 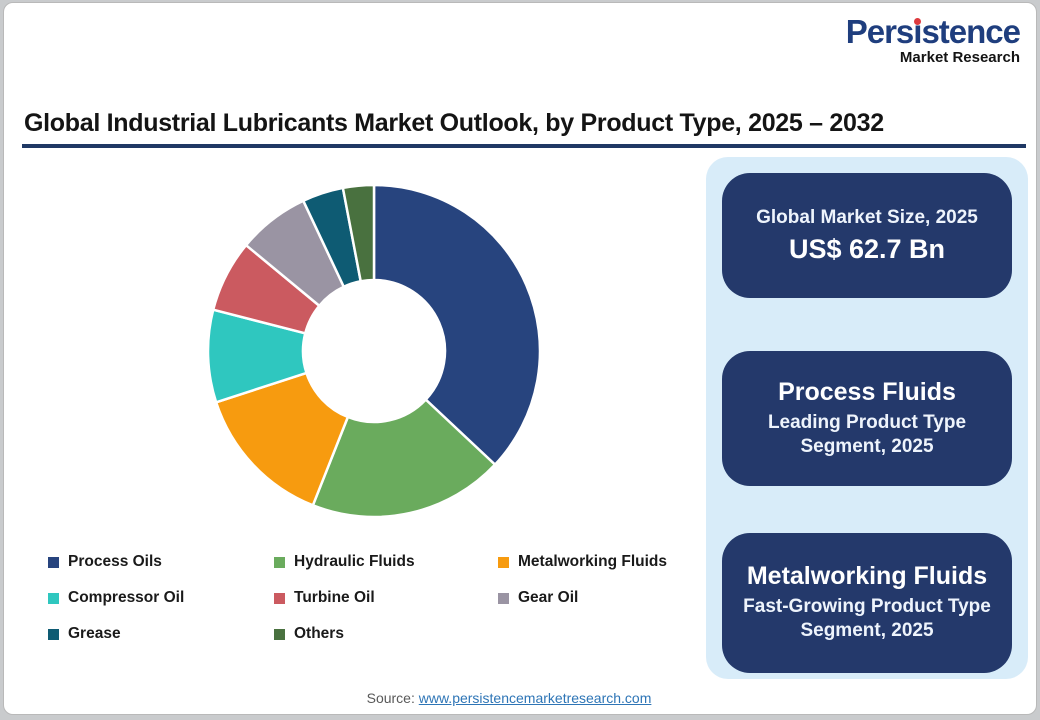 I want to click on leading-segment-label: Leading Product Type Segment, 2025, so click(x=867, y=434).